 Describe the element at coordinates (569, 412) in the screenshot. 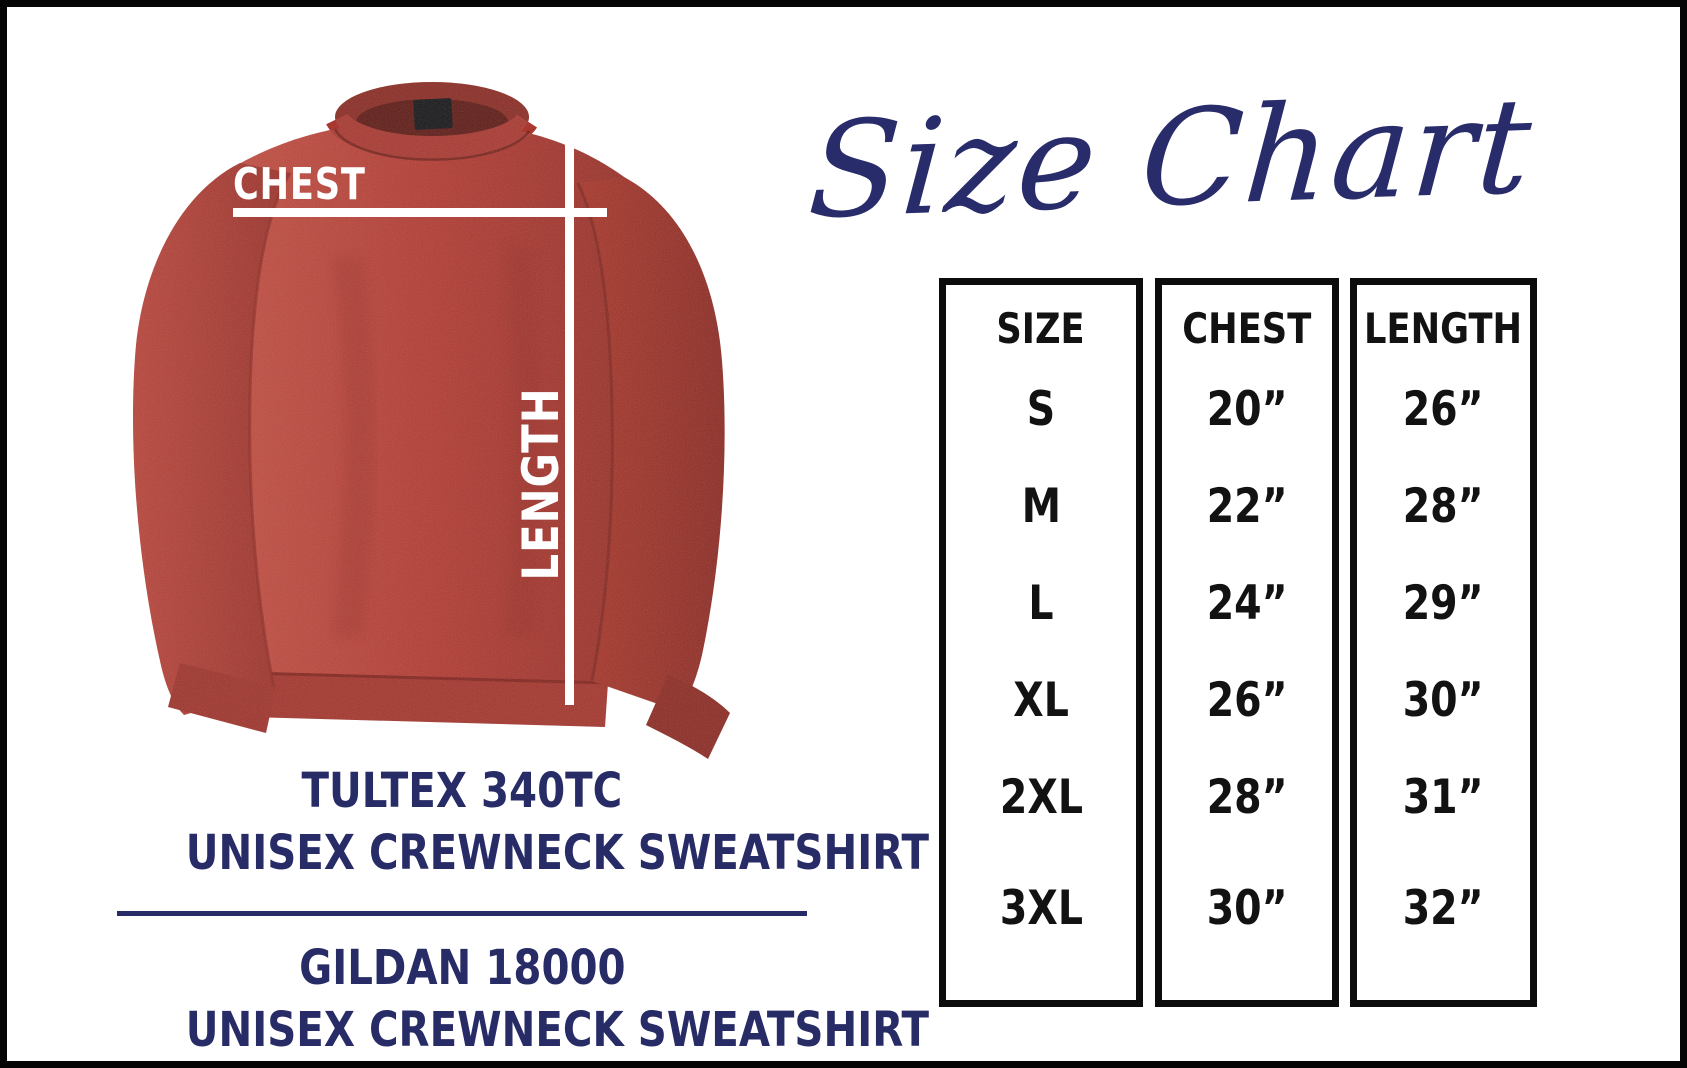

I see `length-measure-line` at that location.